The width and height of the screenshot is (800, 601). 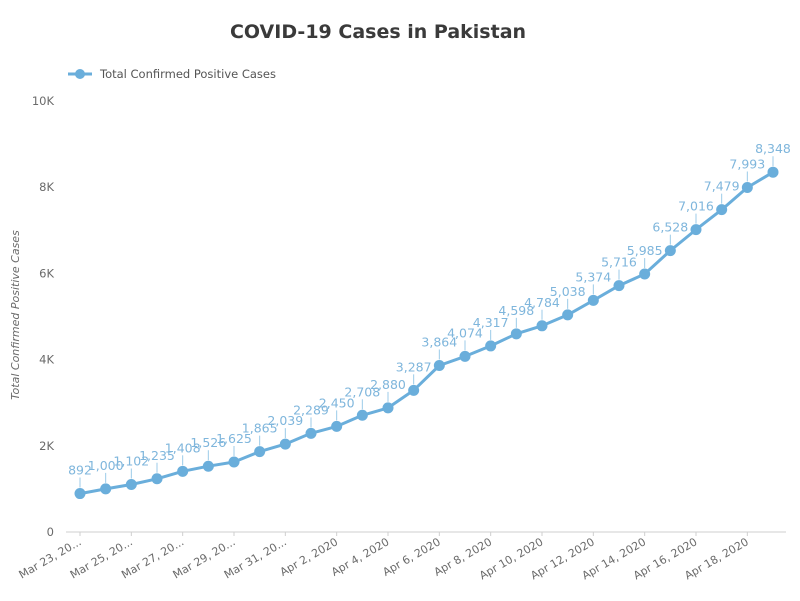 I want to click on data-label: 7,479, so click(x=722, y=186).